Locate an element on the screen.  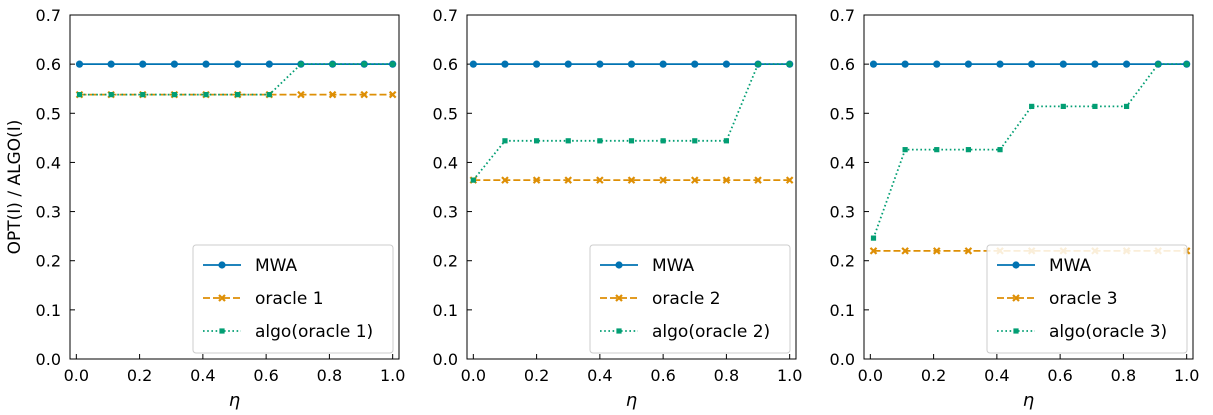
legend: MWA oracle 1 algo(oracle 1) is located at coordinates (293, 299).